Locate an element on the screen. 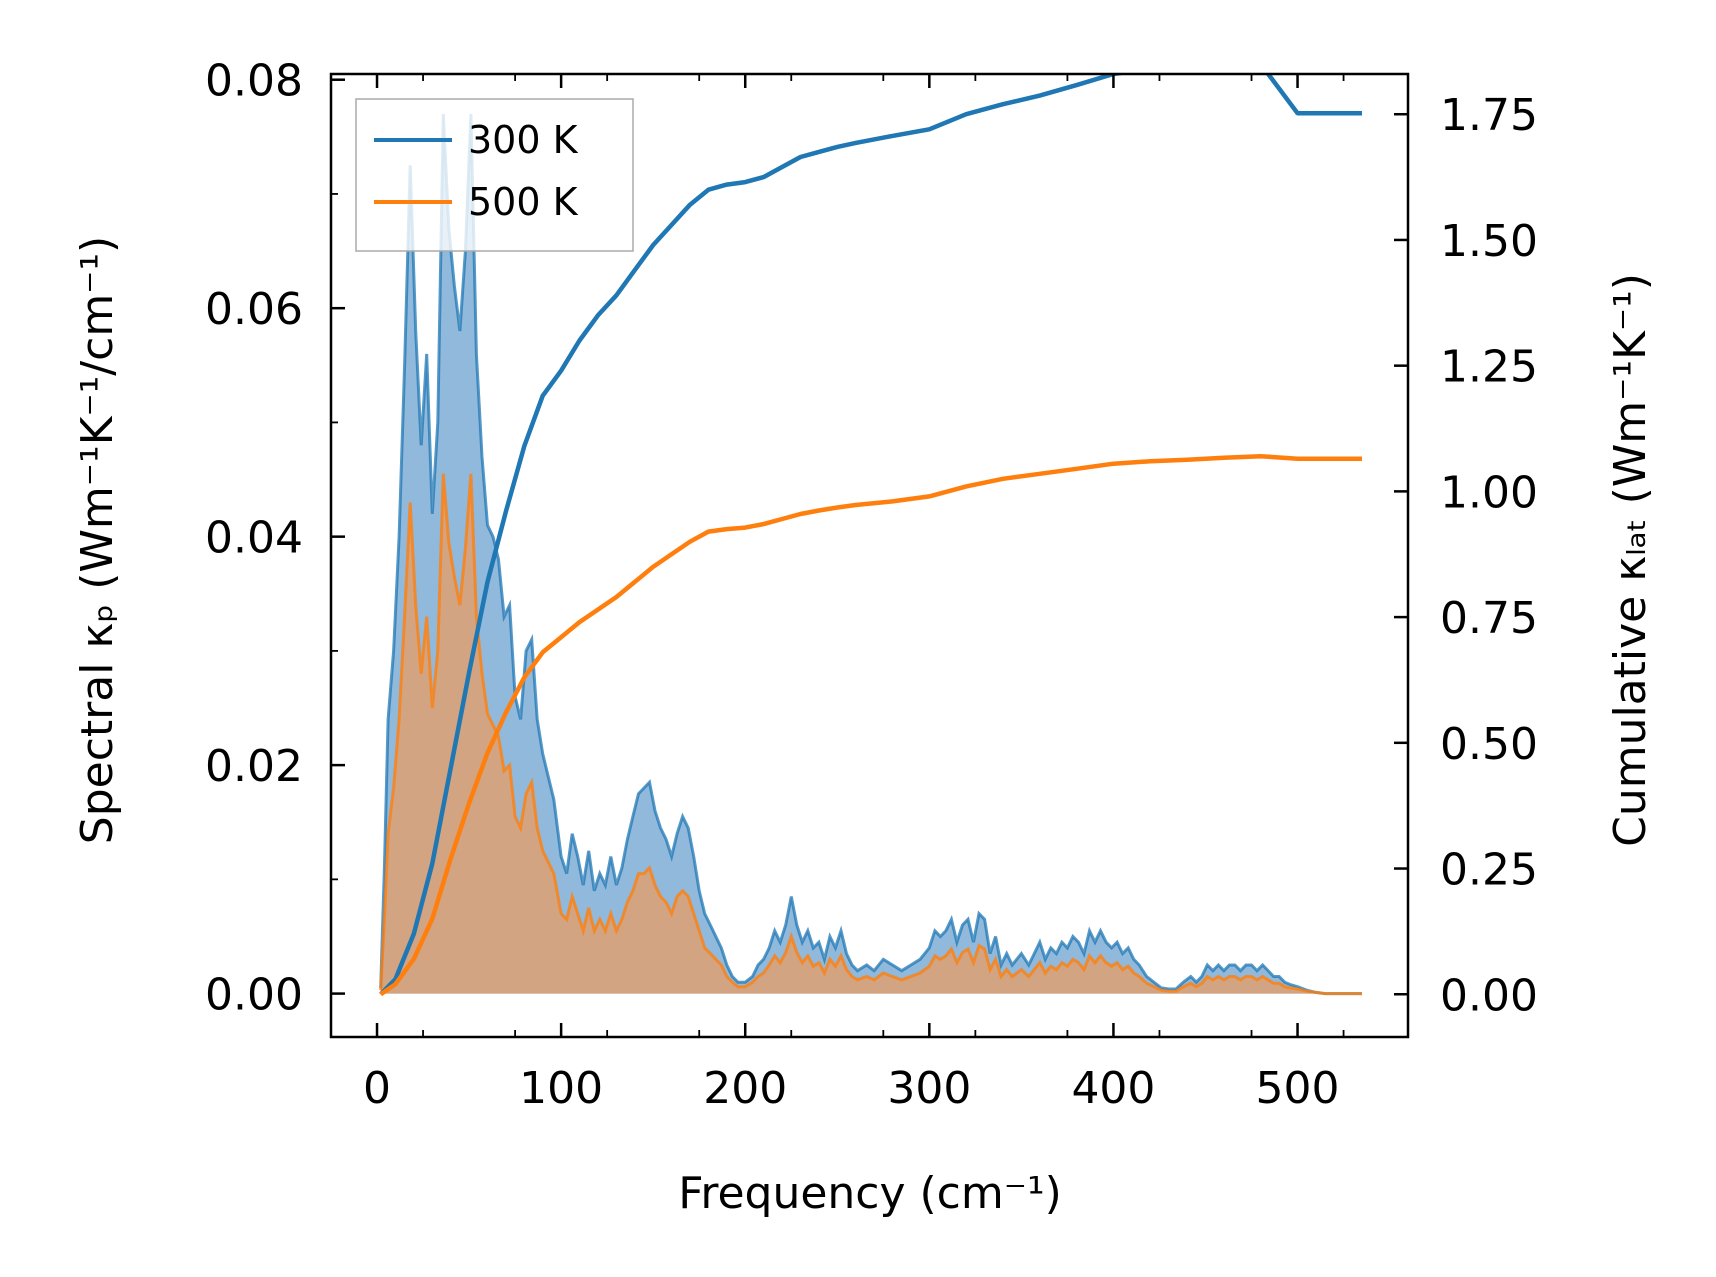 Image resolution: width=1716 pixels, height=1277 pixels. y-right-tick-label: 1.00 is located at coordinates (1489, 492).